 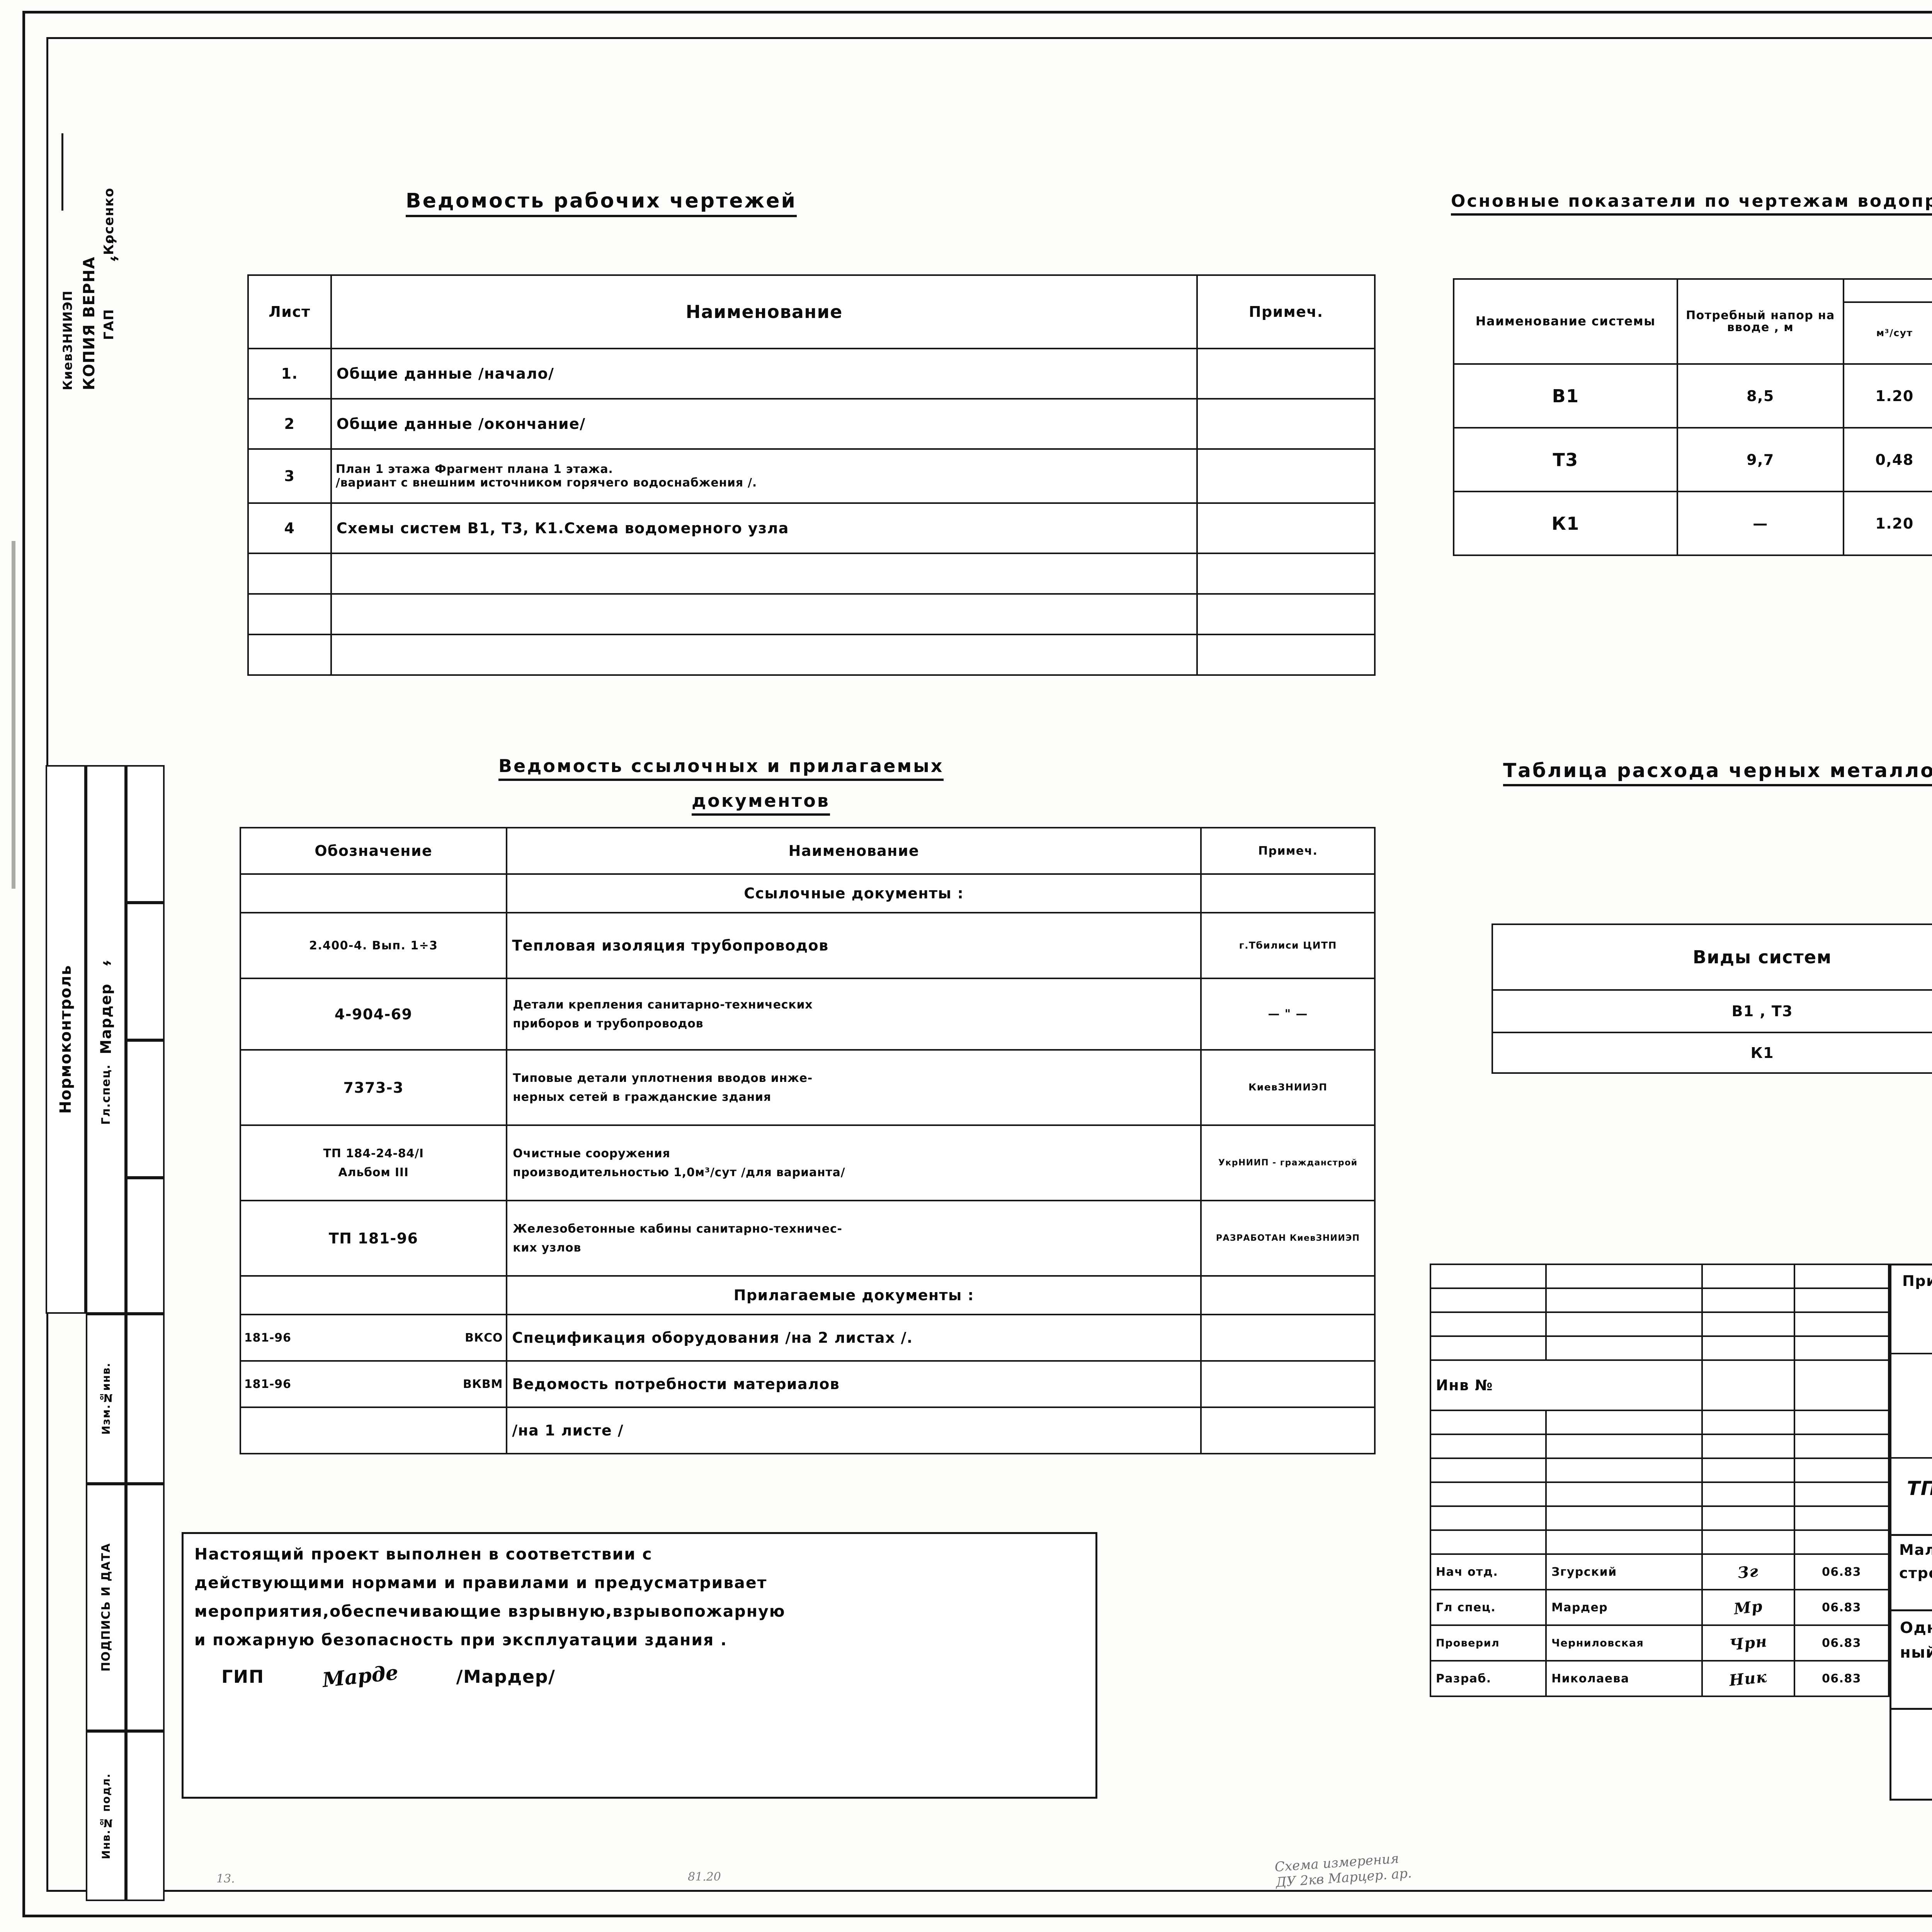 What do you see at coordinates (289, 424) in the screenshot?
I see `cell-sheet: 2` at bounding box center [289, 424].